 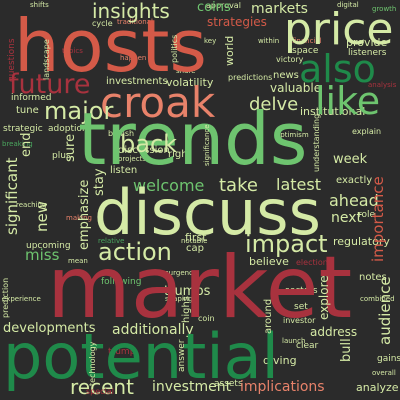 What do you see at coordinates (27, 110) in the screenshot?
I see `word-tune: tune` at bounding box center [27, 110].